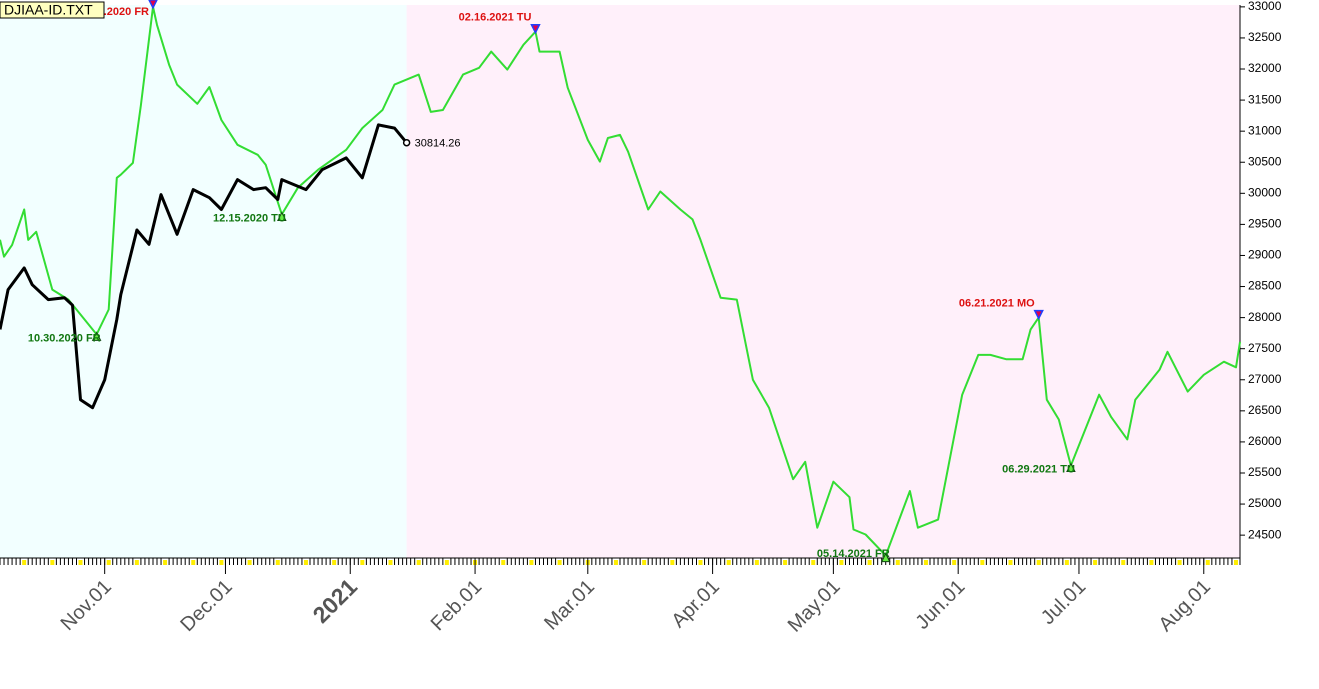  Describe the element at coordinates (1265, 192) in the screenshot. I see `y-tick-label: 30000` at that location.